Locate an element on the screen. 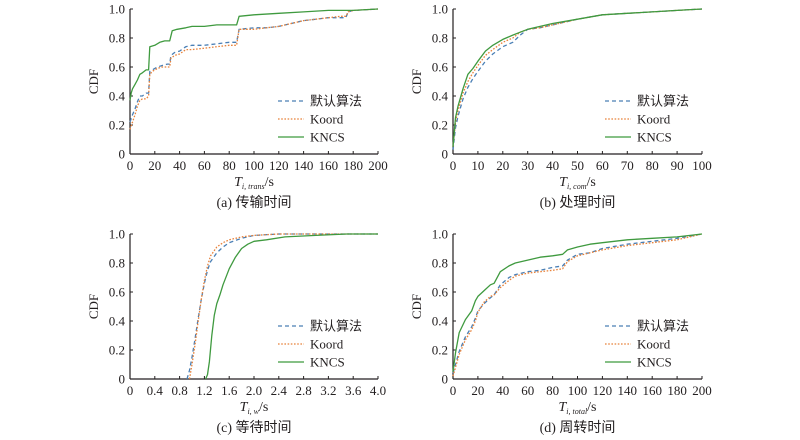 The image size is (800, 440). x-axis-label: Ti, total/s is located at coordinates (577, 408).